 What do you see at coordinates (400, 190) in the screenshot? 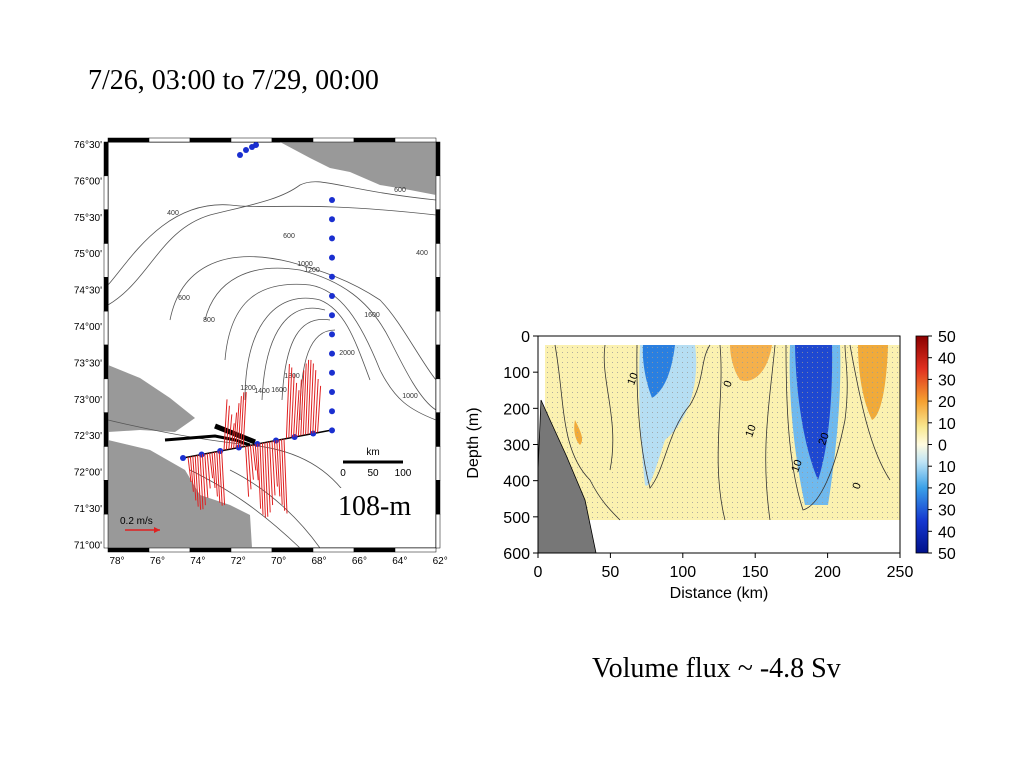
I see `contour-label: 600` at bounding box center [400, 190].